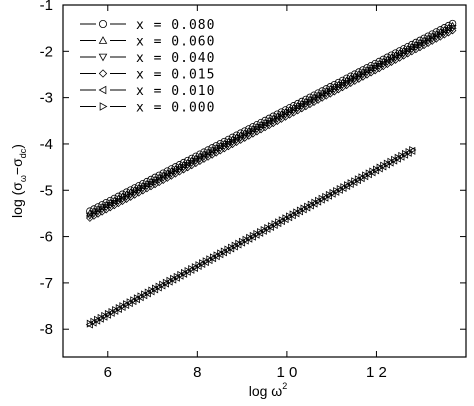 The height and width of the screenshot is (406, 474). I want to click on legend-label: x = 0.015, so click(175, 75).